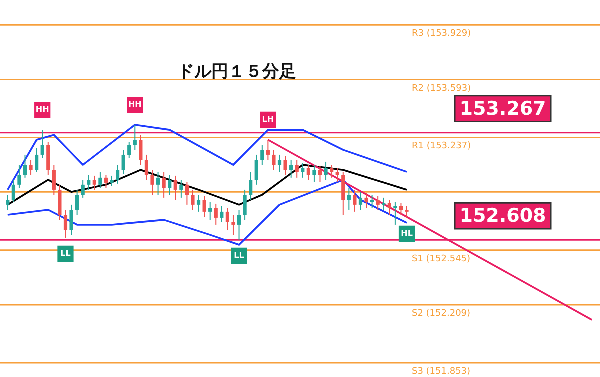  Describe the element at coordinates (442, 89) in the screenshot. I see `ref-line-label: R2 (153.593)` at that location.